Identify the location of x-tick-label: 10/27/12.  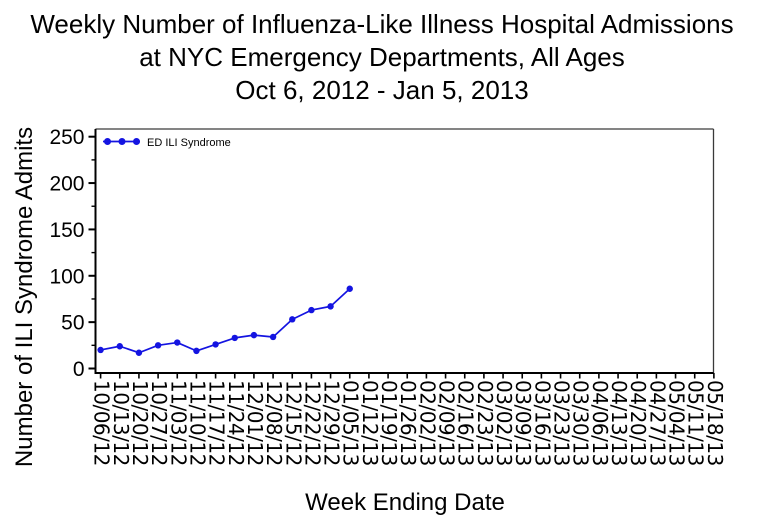
(159, 423).